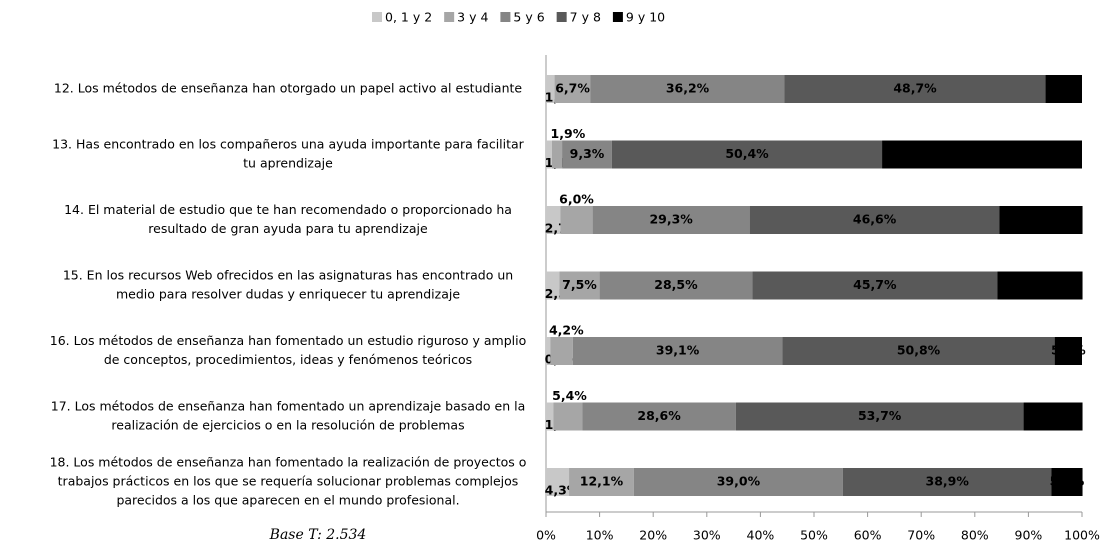 This screenshot has width=1104, height=551. Describe the element at coordinates (1082, 535) in the screenshot. I see `x-tick-label: 100%` at that location.